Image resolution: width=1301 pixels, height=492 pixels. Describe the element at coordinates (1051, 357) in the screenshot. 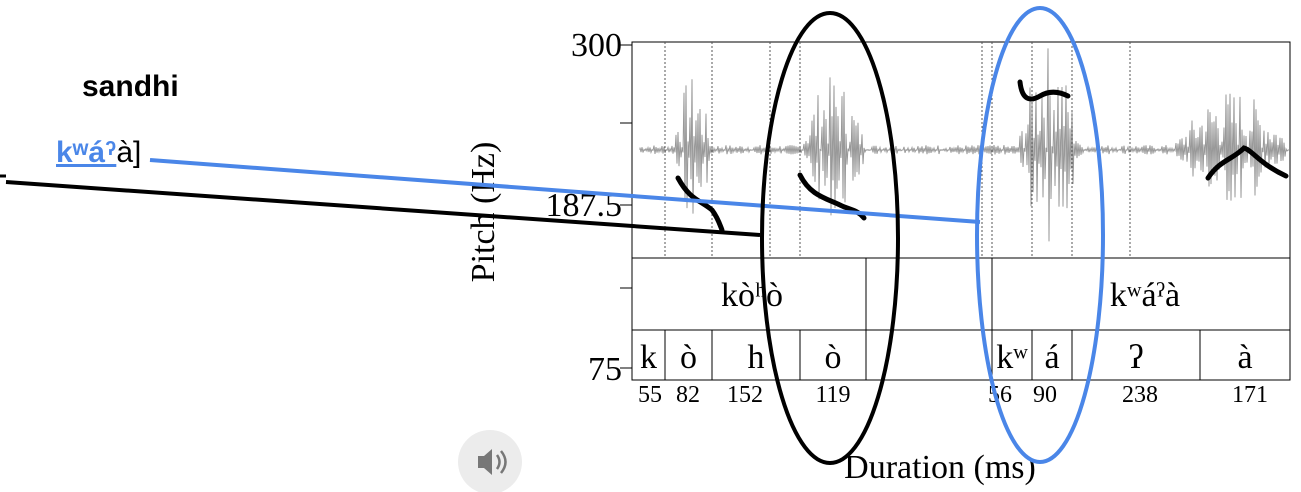

I see `segment-label: á` at that location.